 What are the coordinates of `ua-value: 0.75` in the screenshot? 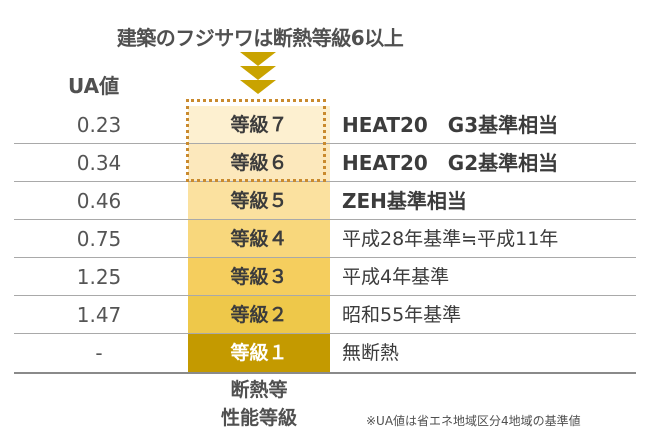 It's located at (99, 239).